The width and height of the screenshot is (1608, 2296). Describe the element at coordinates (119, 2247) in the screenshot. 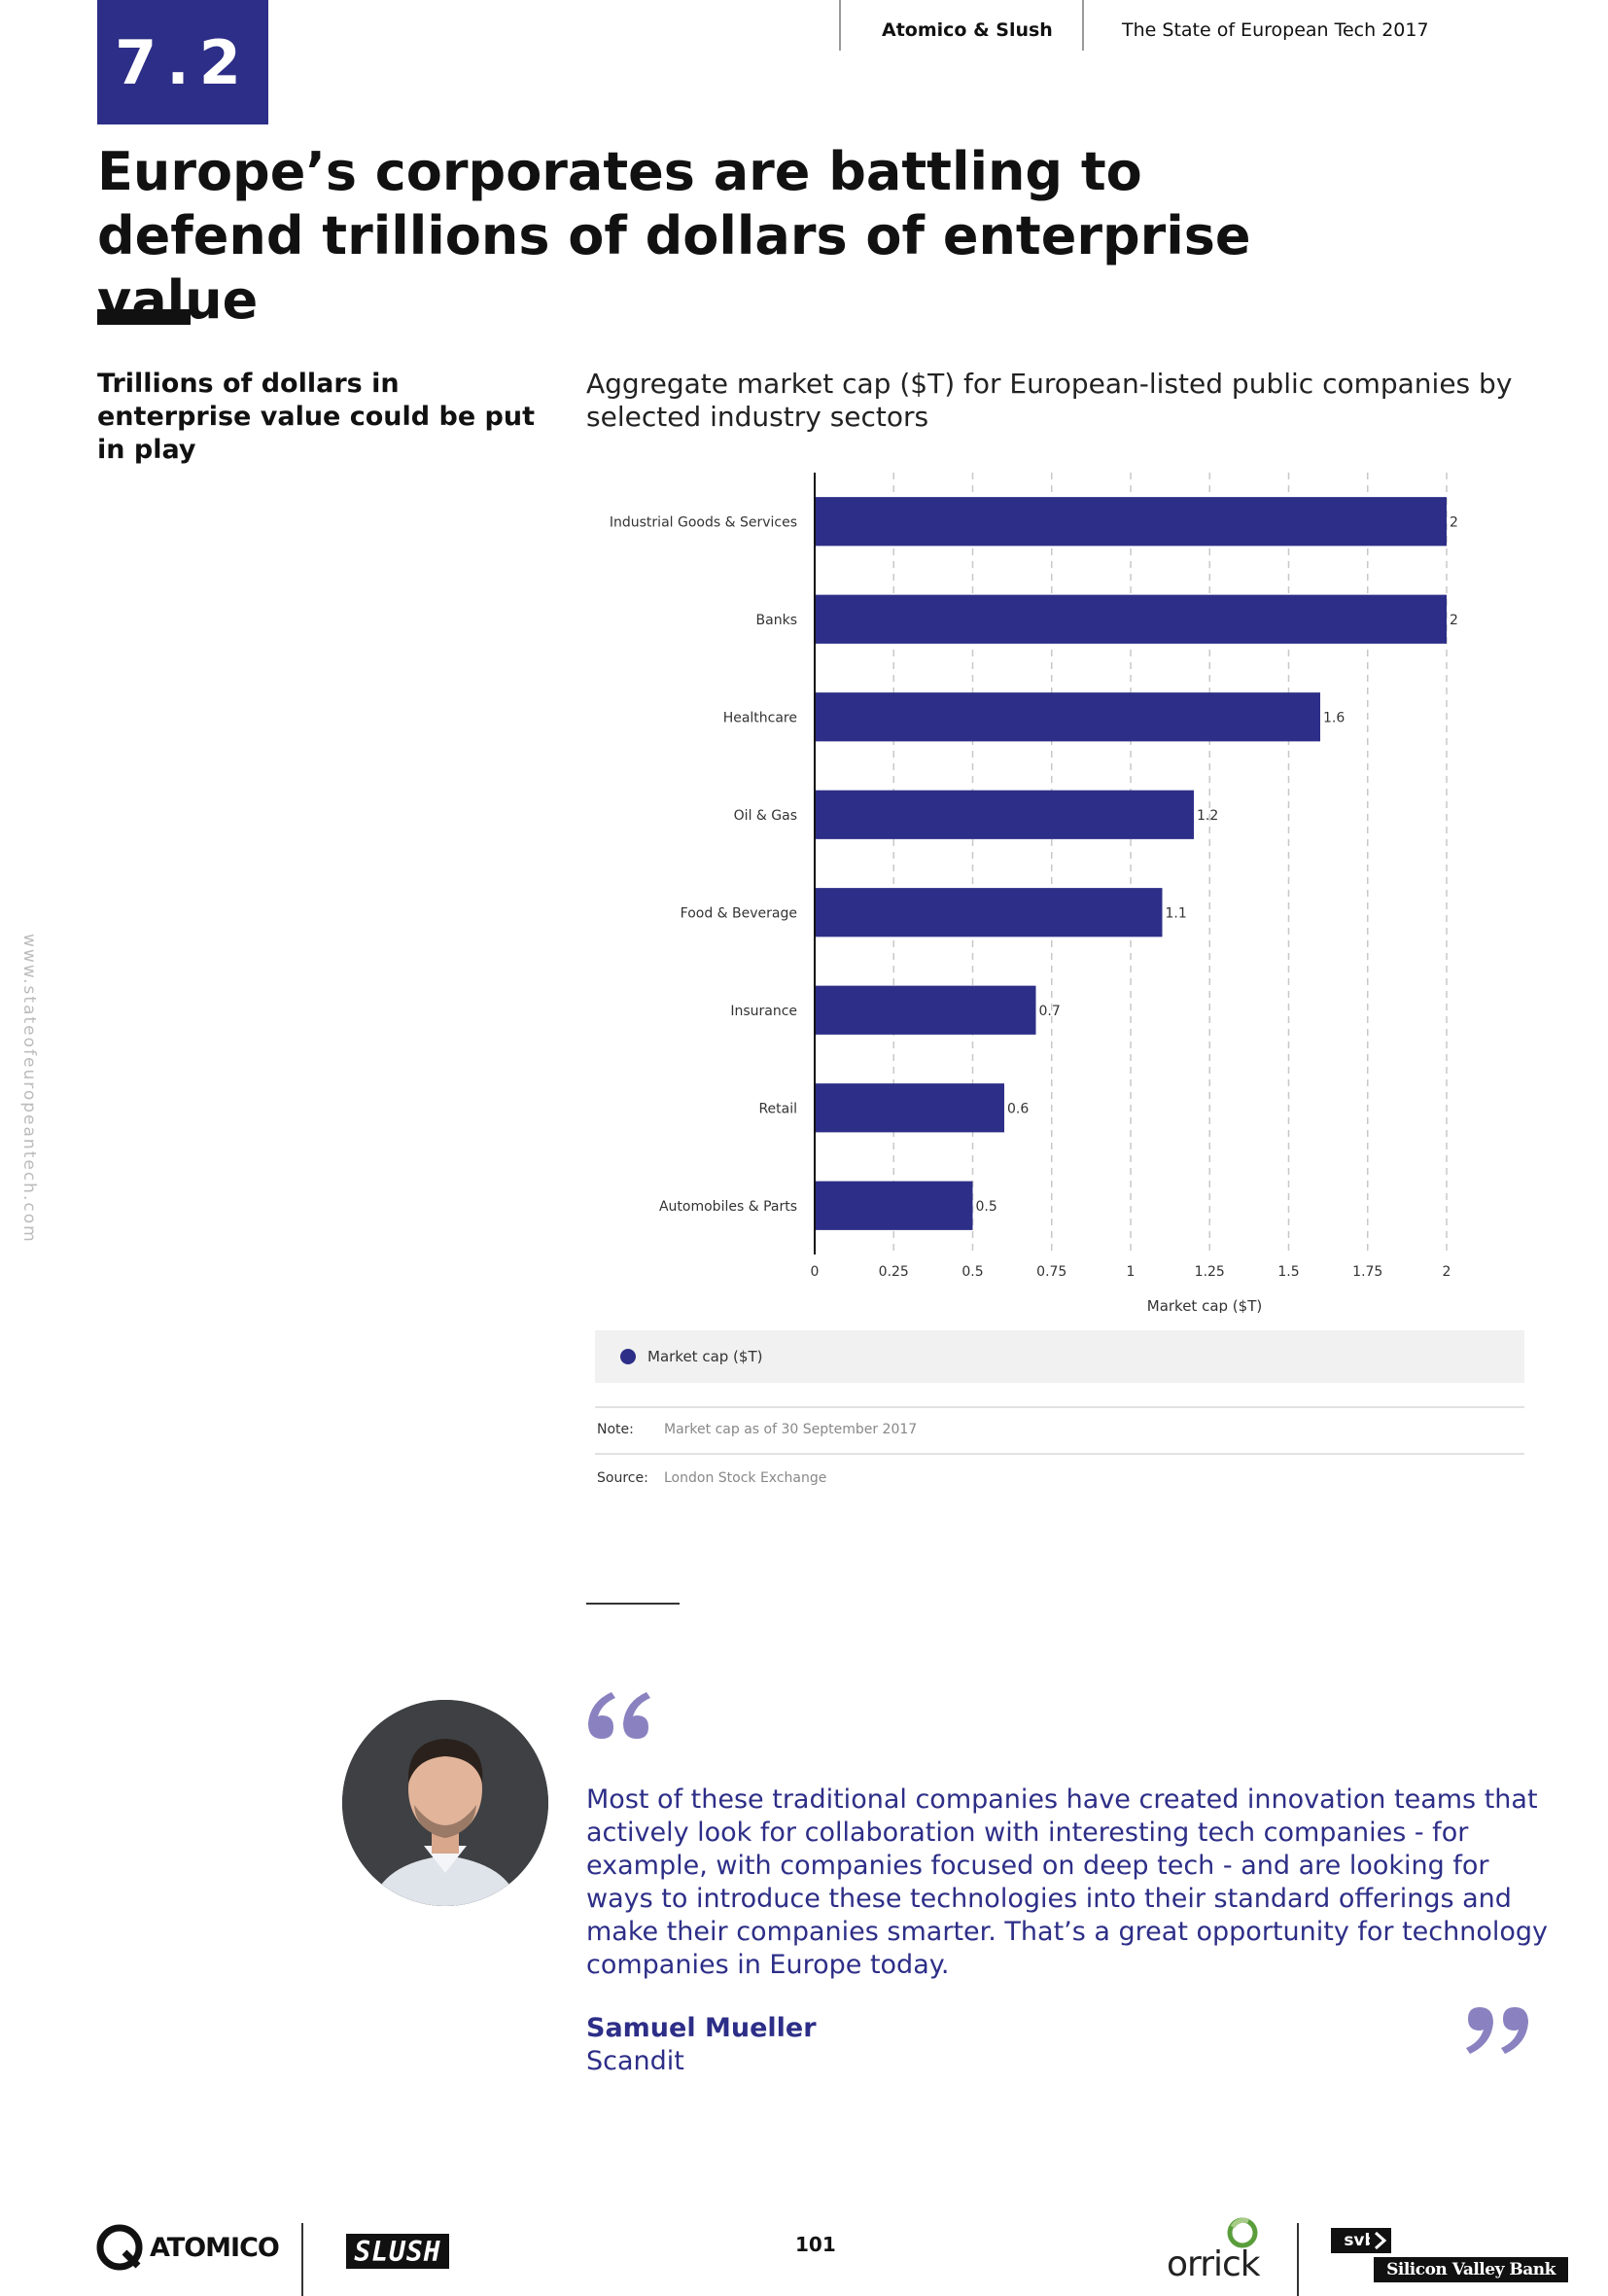

I see `atomico-logo-icon` at that location.